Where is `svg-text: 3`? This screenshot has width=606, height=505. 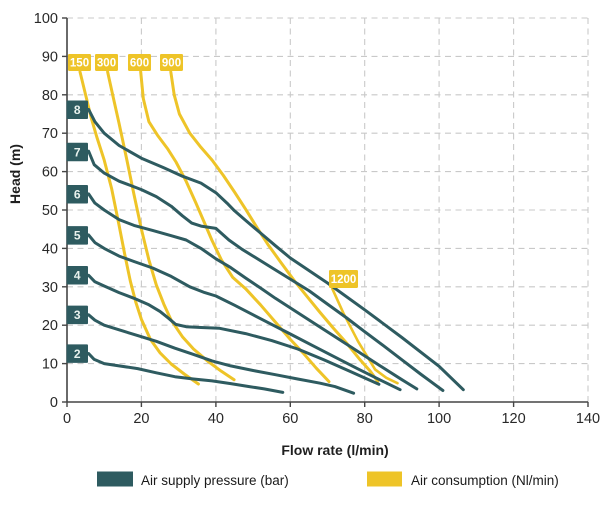 svg-text: 3 is located at coordinates (77, 315).